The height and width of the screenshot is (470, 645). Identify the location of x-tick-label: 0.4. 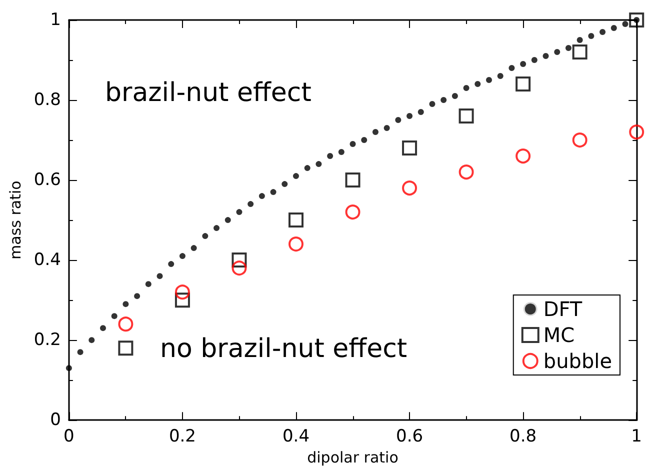
(296, 436).